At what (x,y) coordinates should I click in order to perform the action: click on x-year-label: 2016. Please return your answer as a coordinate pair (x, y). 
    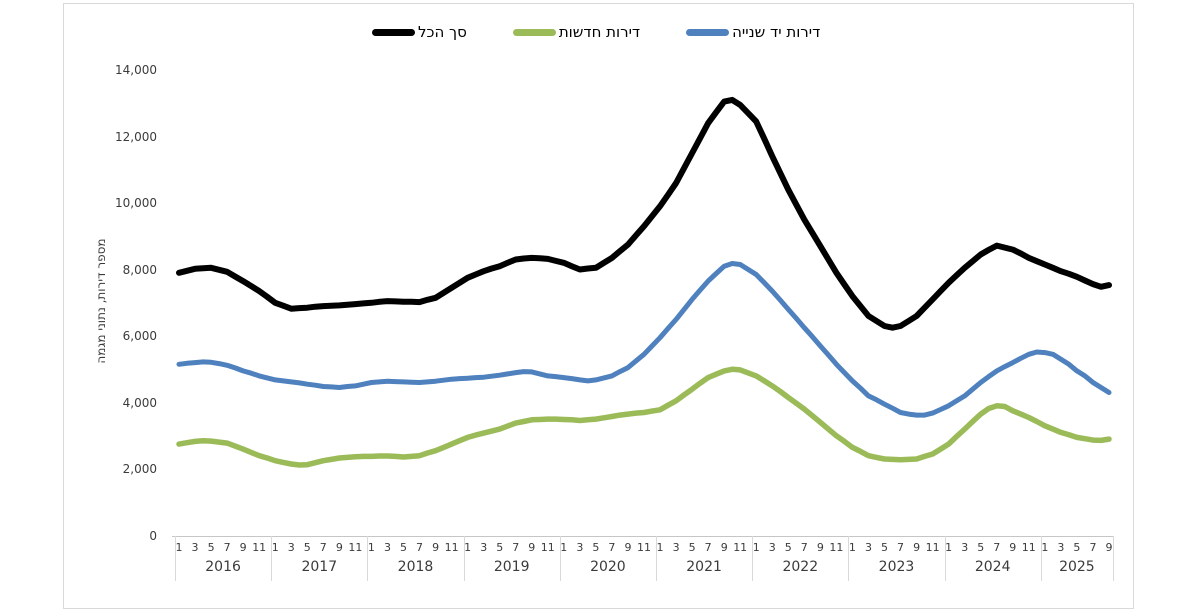
    Looking at the image, I should click on (223, 567).